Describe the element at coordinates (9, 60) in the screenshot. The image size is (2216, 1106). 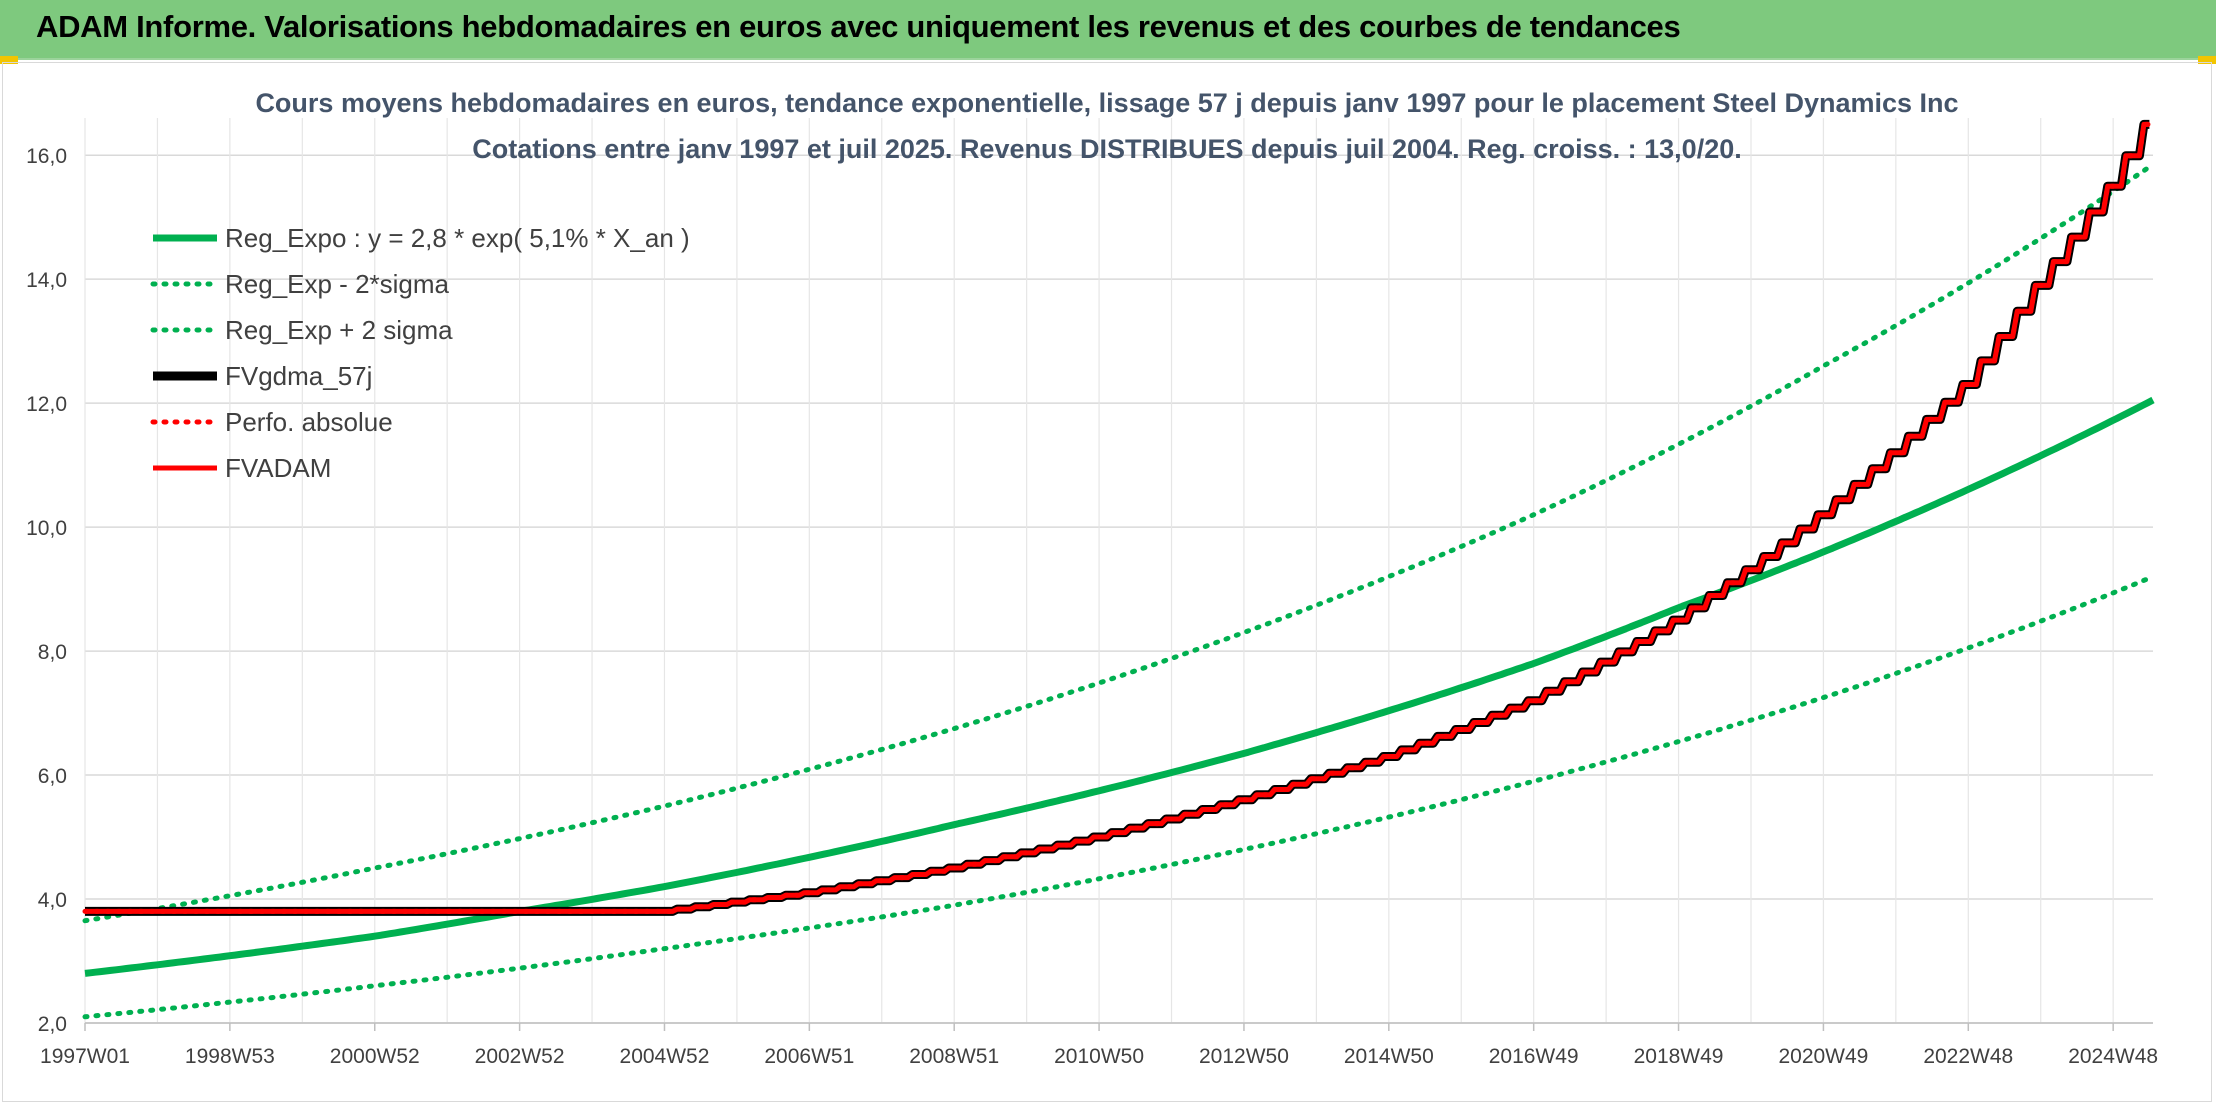
I see `corner-marker-left` at that location.